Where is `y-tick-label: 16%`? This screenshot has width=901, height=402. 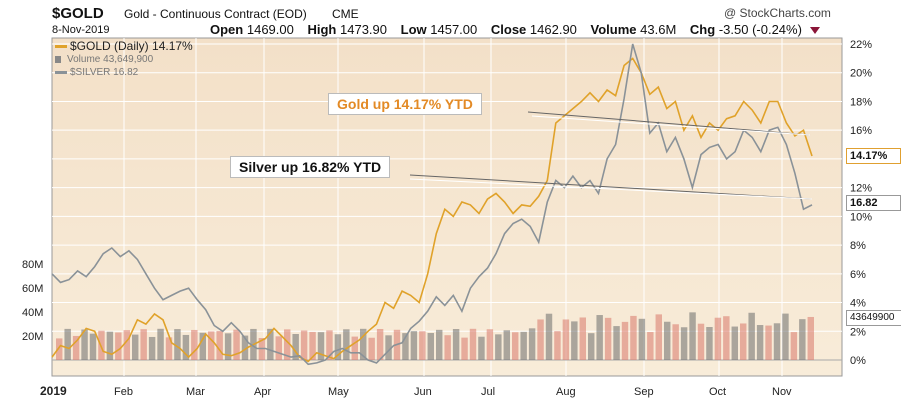 y-tick-label: 16% is located at coordinates (861, 131).